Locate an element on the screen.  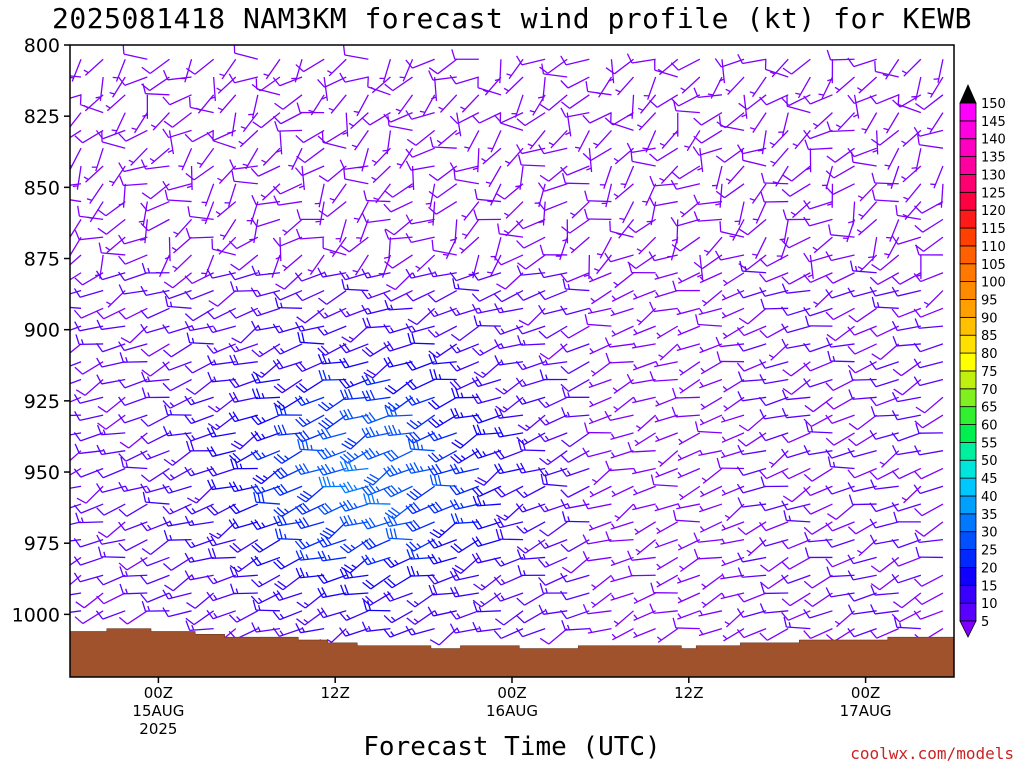
colorbar-label: 40 is located at coordinates (989, 497).